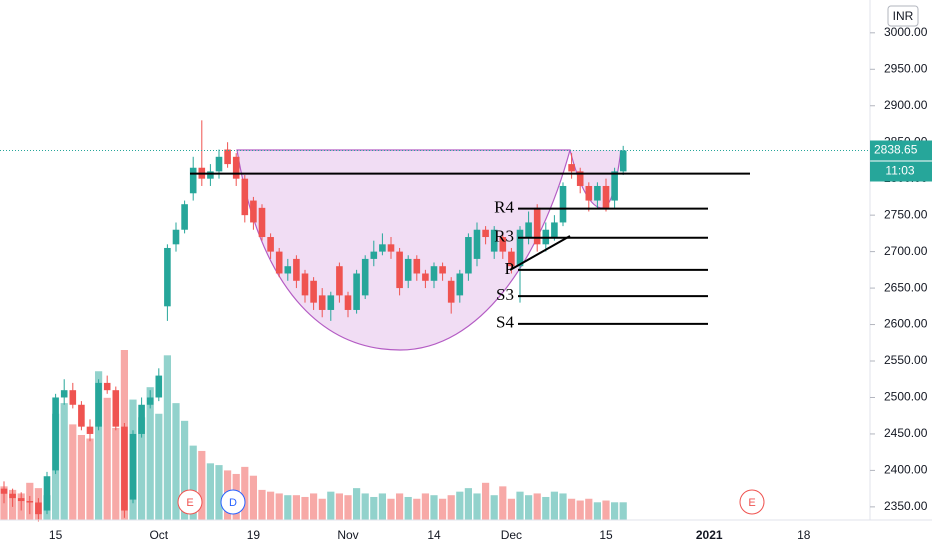 This screenshot has width=932, height=550. What do you see at coordinates (906, 360) in the screenshot?
I see `y-tick-label: 2550.00` at bounding box center [906, 360].